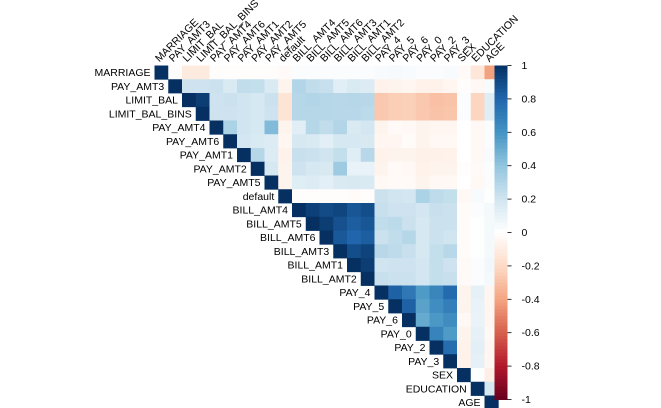 This screenshot has width=661, height=408. What do you see at coordinates (299, 196) in the screenshot?
I see `cell-default-bill-amt4: default / BILL_AMT4: -0.01` at bounding box center [299, 196].